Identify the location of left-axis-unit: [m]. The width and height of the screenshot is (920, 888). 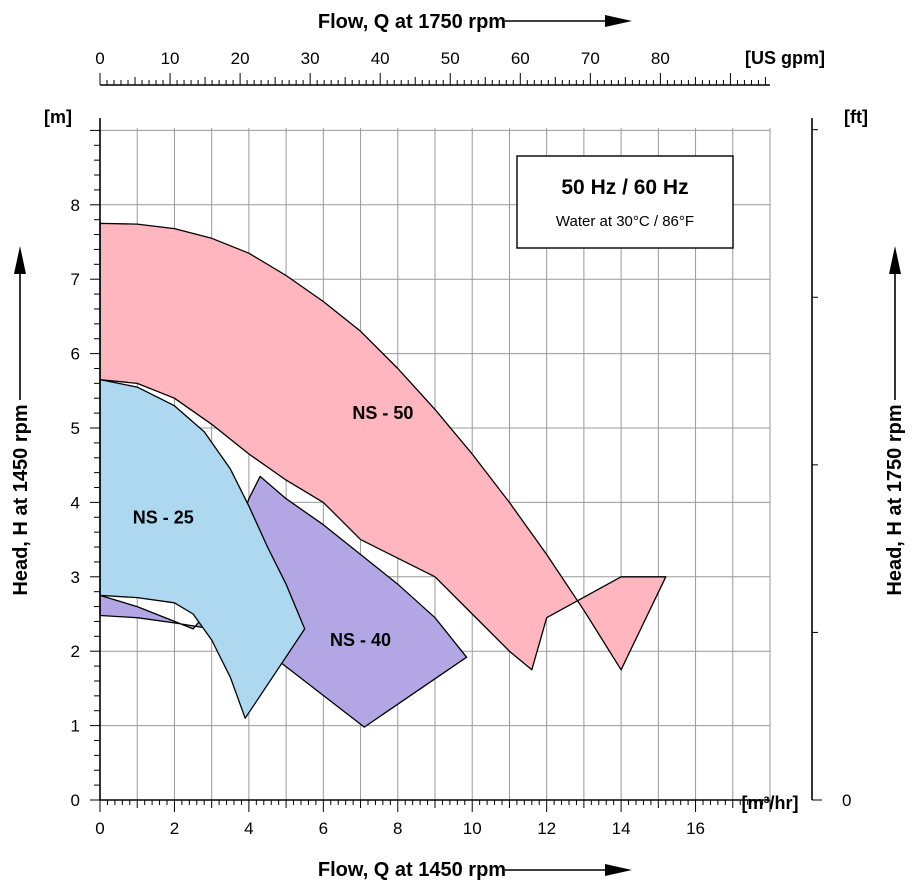
(58, 117).